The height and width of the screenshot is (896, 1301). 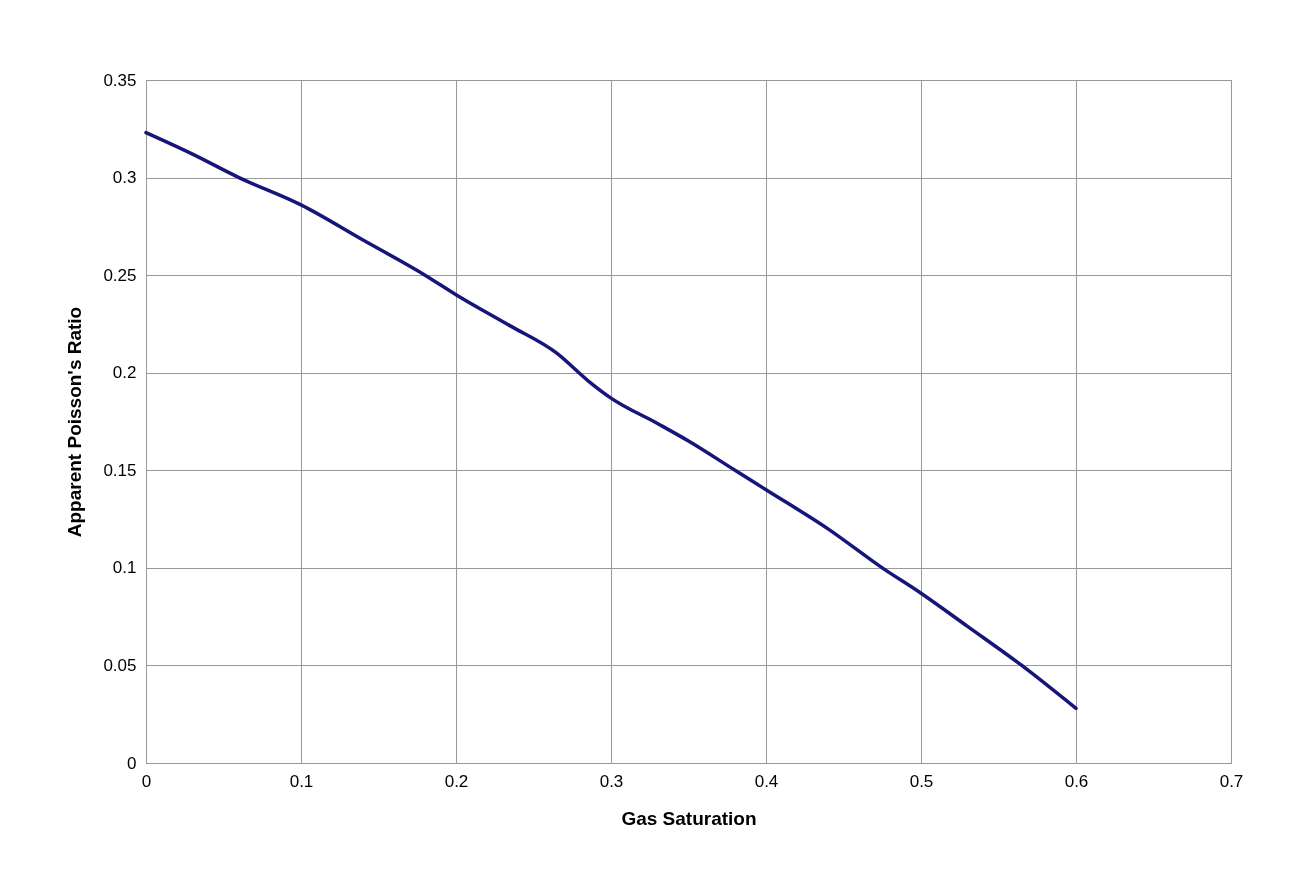 What do you see at coordinates (120, 275) in the screenshot?
I see `y-tick-label: 0.25` at bounding box center [120, 275].